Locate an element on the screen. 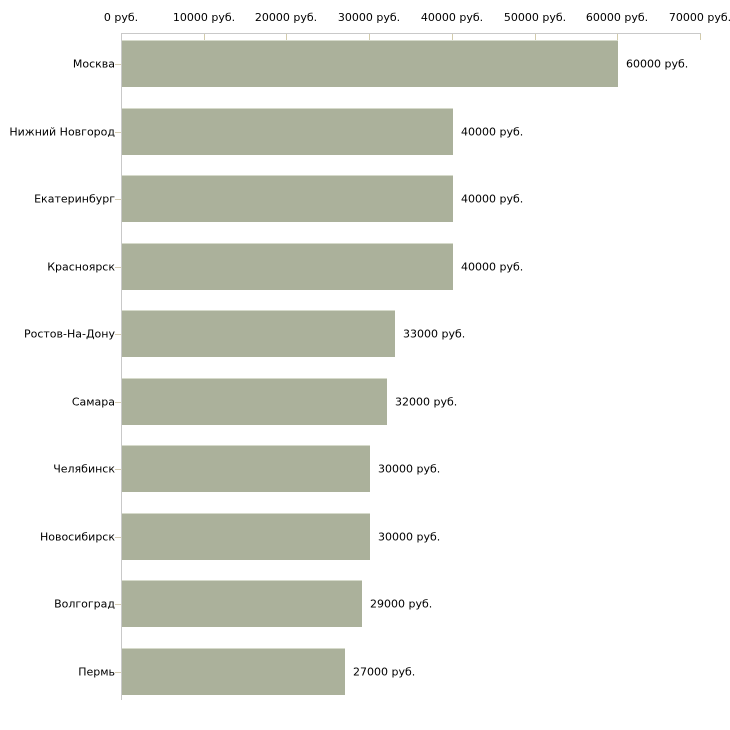 Image resolution: width=730 pixels, height=730 pixels. category-label: Самара is located at coordinates (93, 402).